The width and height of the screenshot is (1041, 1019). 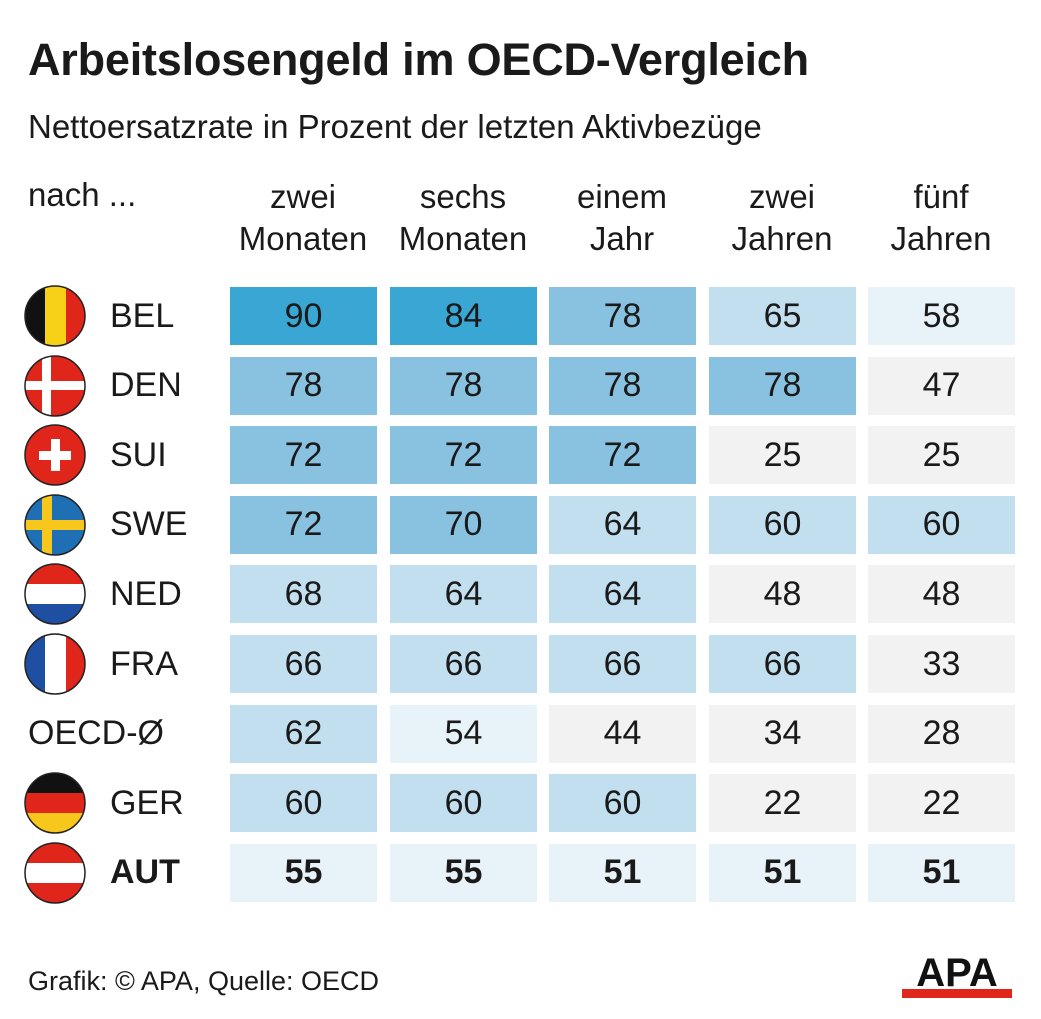 What do you see at coordinates (203, 981) in the screenshot?
I see `source-footer: Grafik: © APA, Quelle: OECD` at bounding box center [203, 981].